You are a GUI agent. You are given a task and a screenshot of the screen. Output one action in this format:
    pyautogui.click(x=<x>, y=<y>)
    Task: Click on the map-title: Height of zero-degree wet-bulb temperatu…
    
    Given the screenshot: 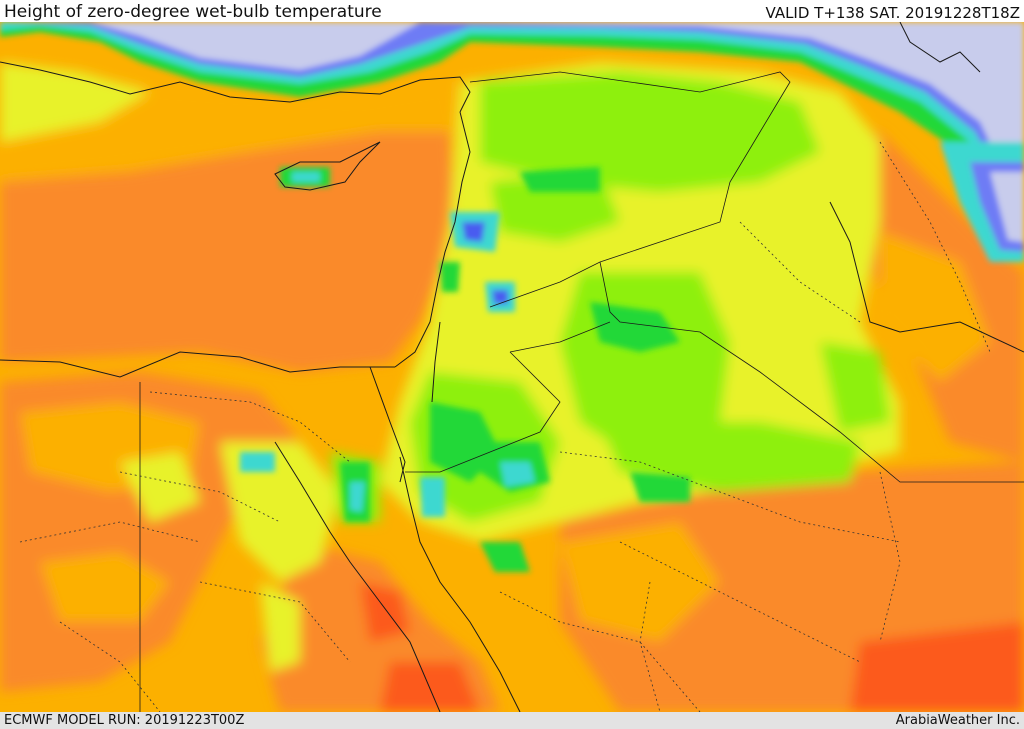 What is the action you would take?
    pyautogui.click(x=193, y=12)
    